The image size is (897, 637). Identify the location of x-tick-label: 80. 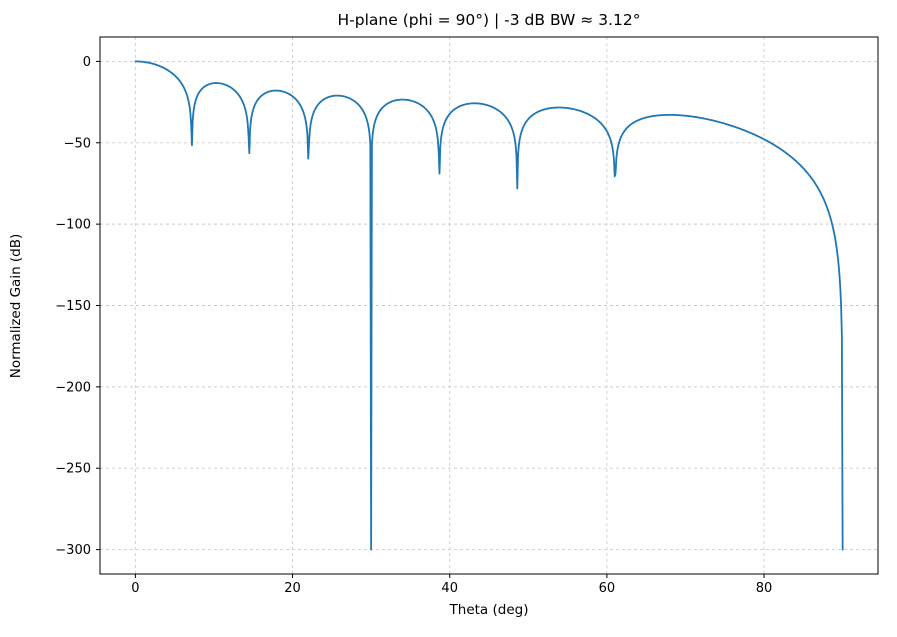
(764, 588).